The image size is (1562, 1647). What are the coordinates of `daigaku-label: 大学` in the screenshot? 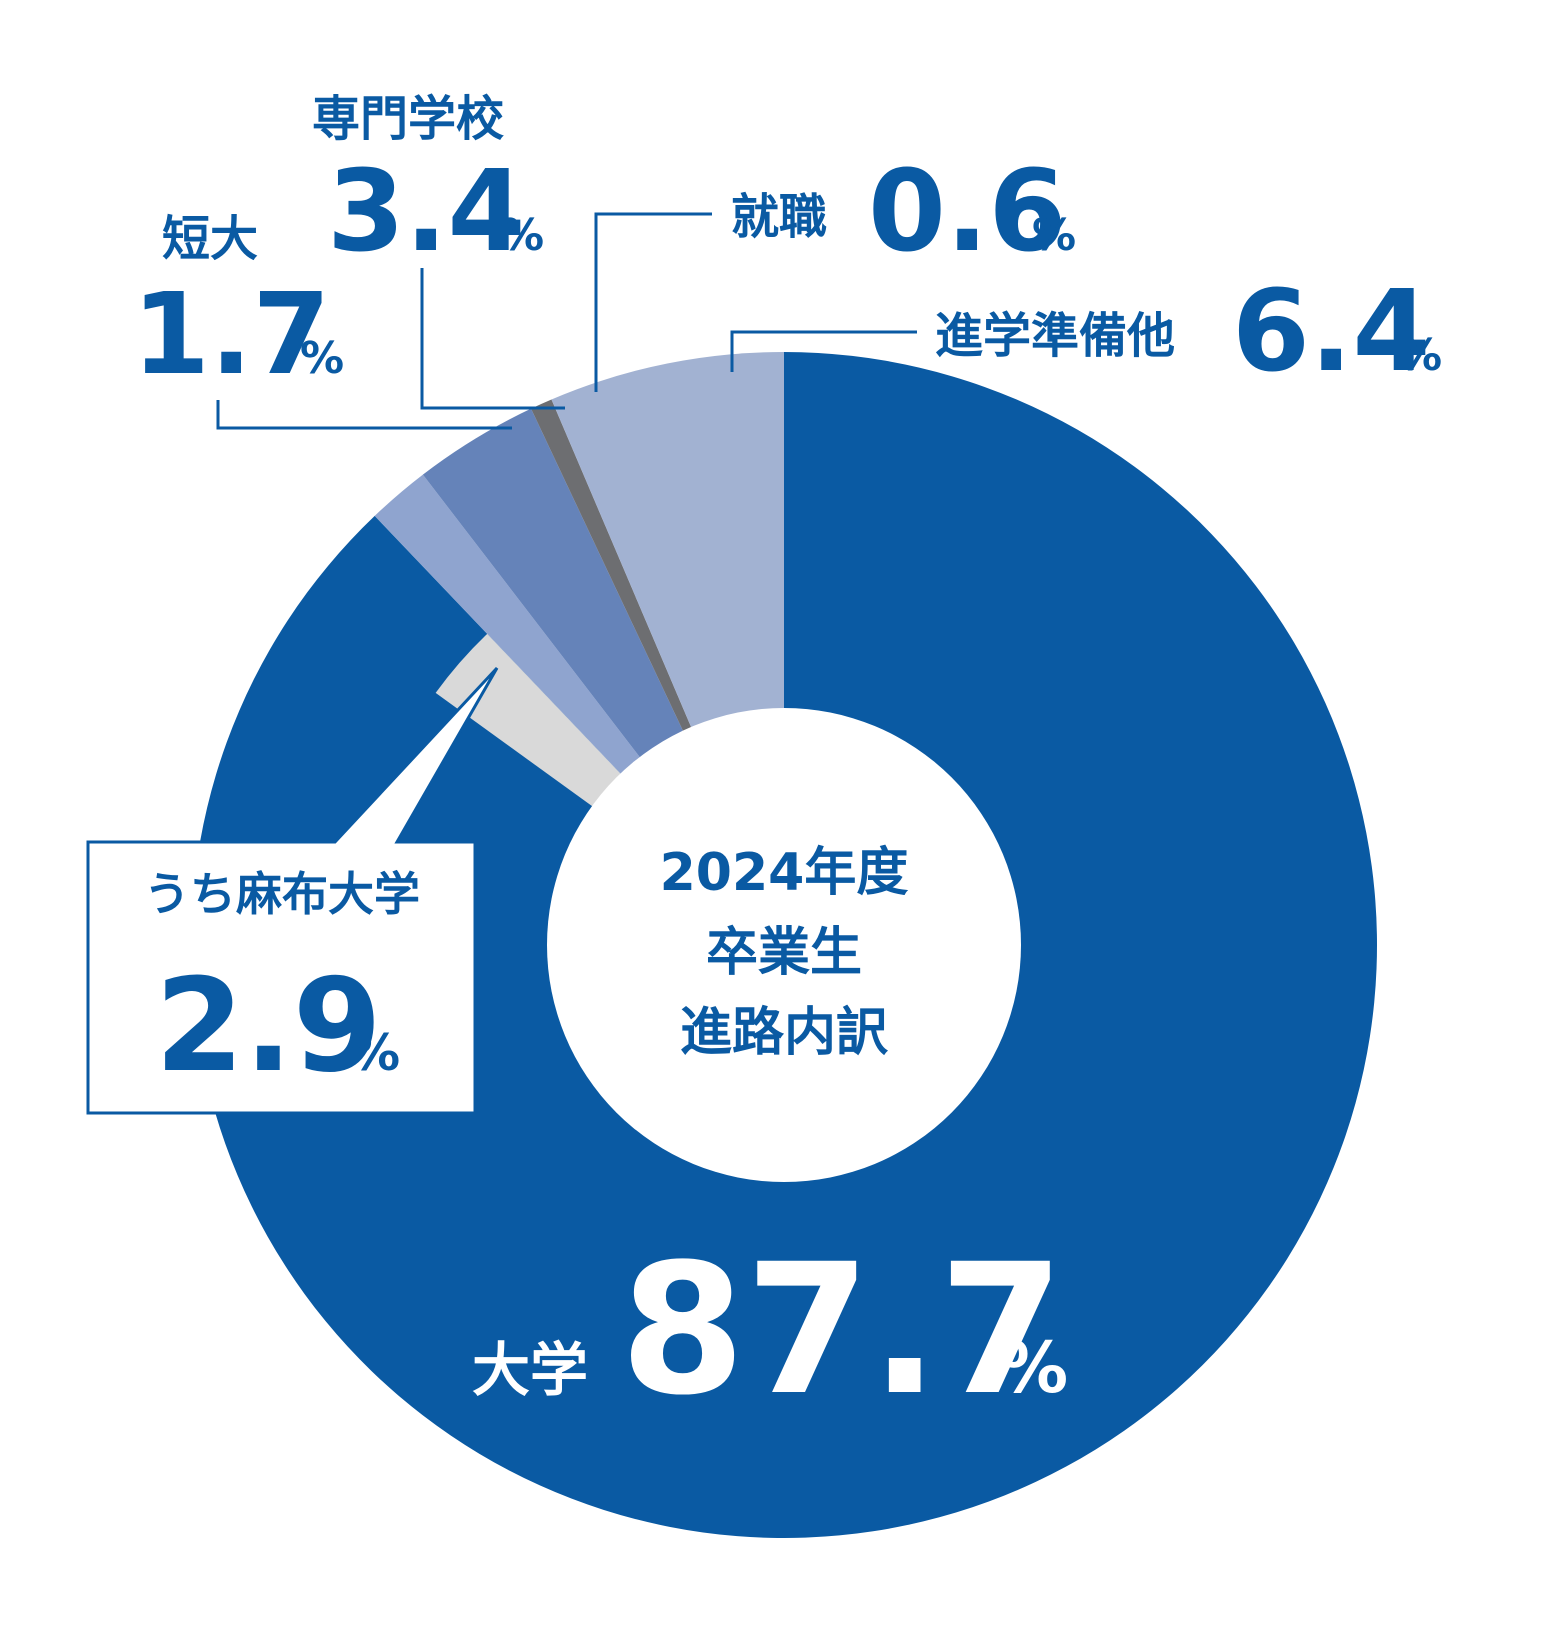 It's located at (530, 1370).